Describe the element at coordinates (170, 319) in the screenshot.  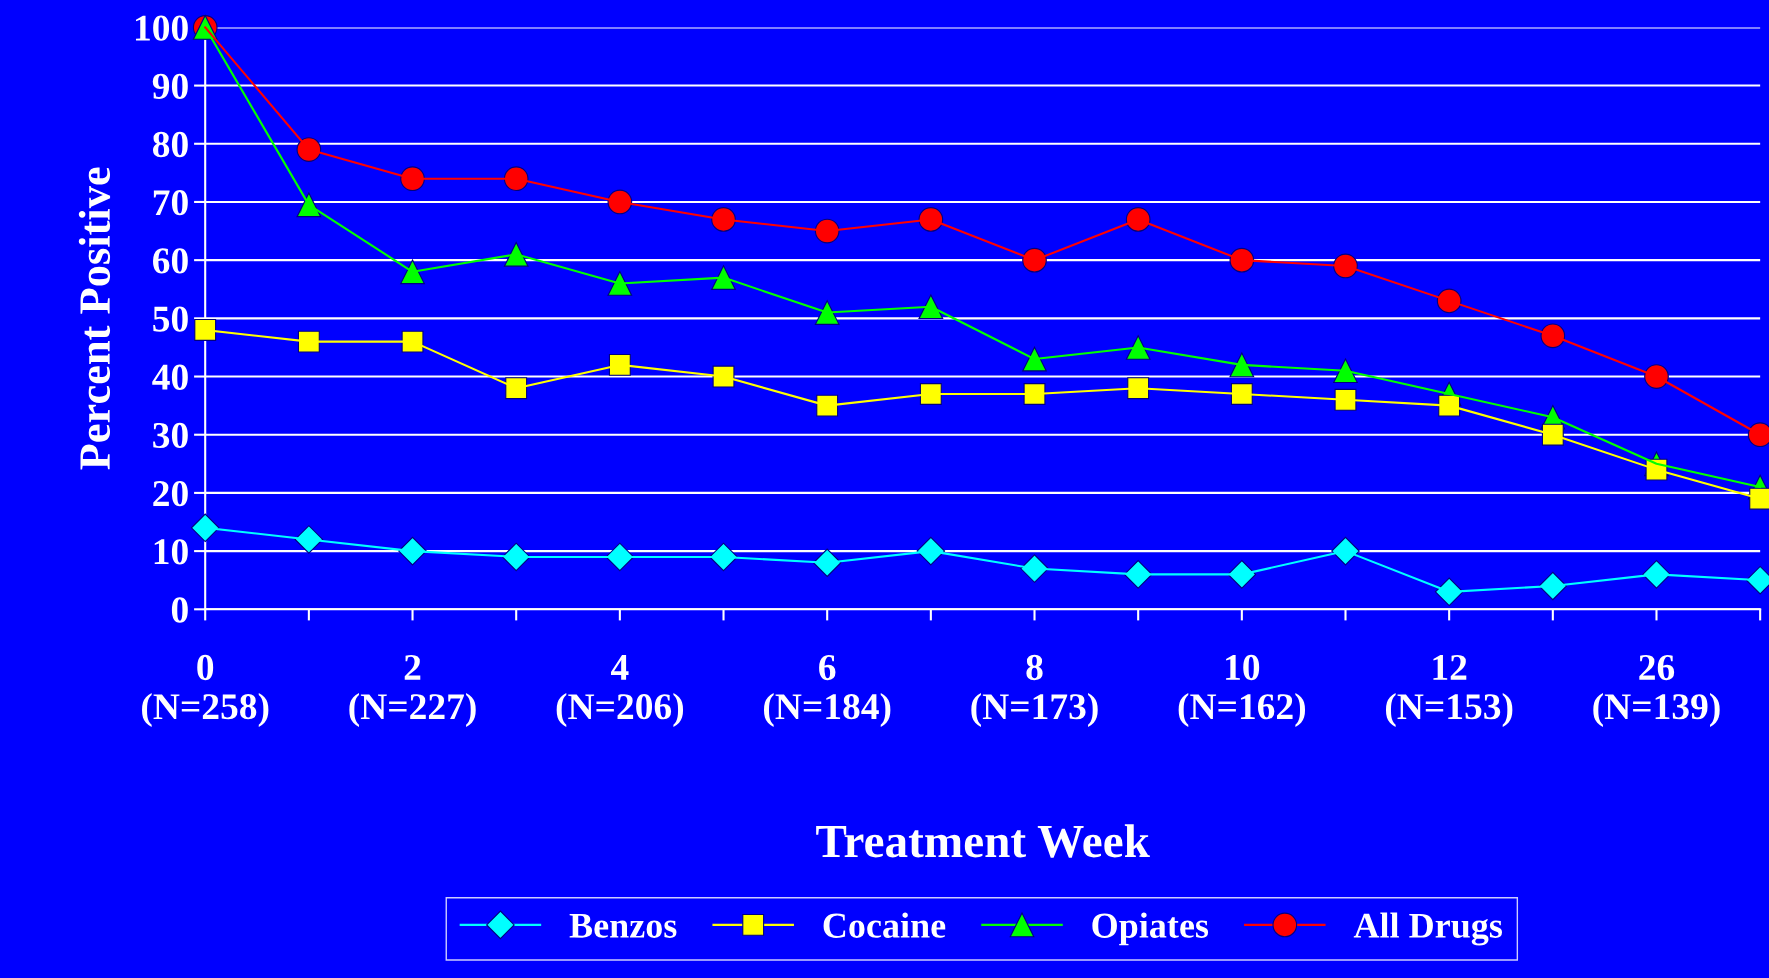
I see `y-tick-label: 50` at that location.